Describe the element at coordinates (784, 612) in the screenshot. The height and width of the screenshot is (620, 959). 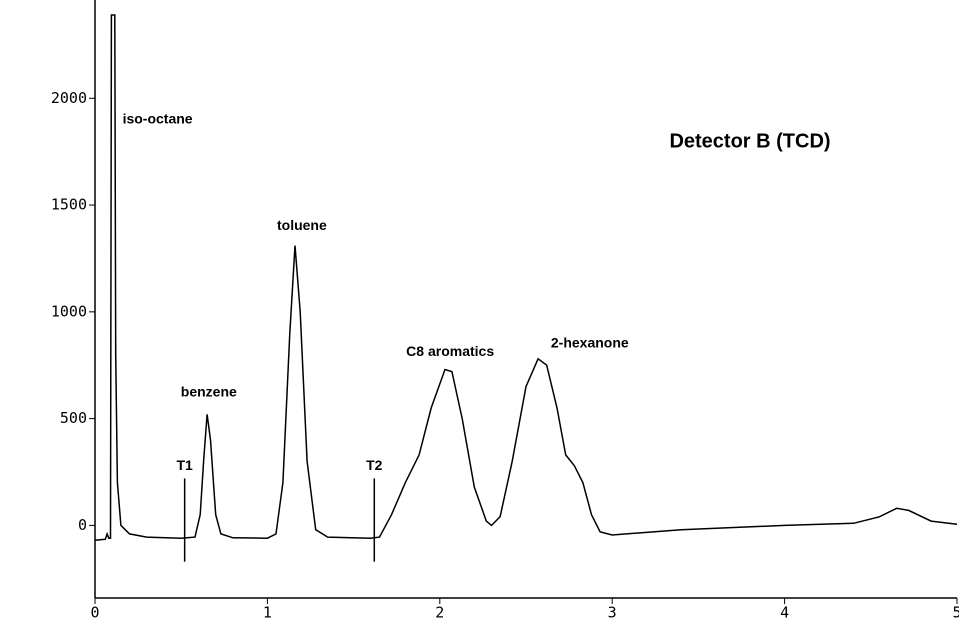
I see `x-tick-label: 4` at that location.